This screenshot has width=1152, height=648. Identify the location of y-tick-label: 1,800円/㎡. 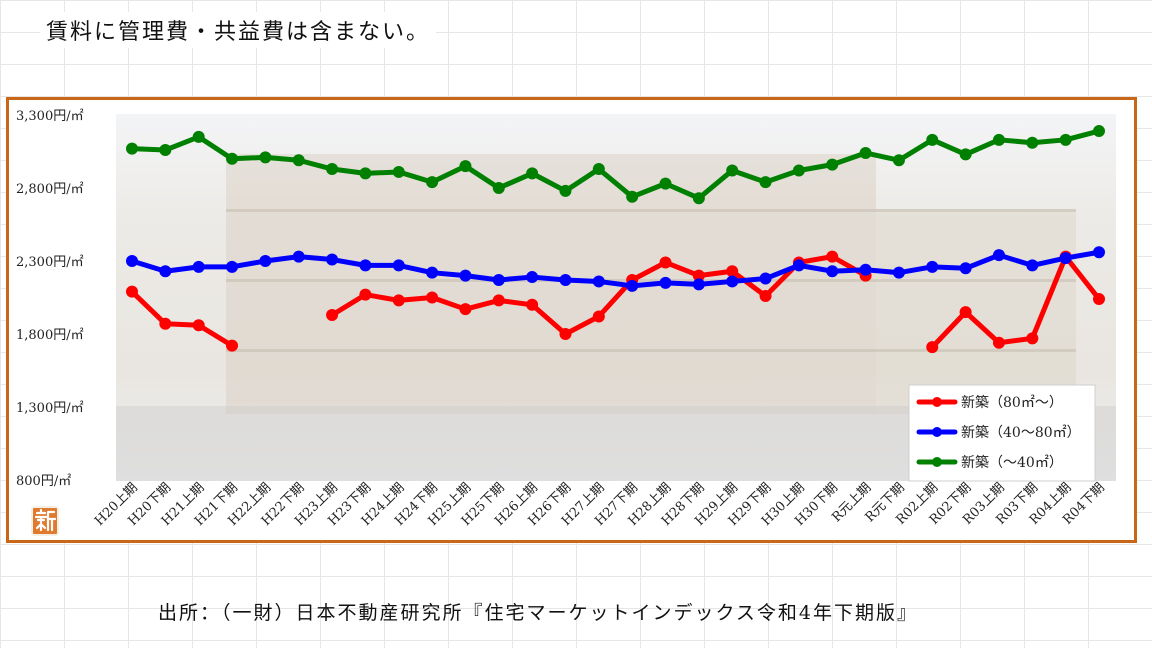
(50, 335).